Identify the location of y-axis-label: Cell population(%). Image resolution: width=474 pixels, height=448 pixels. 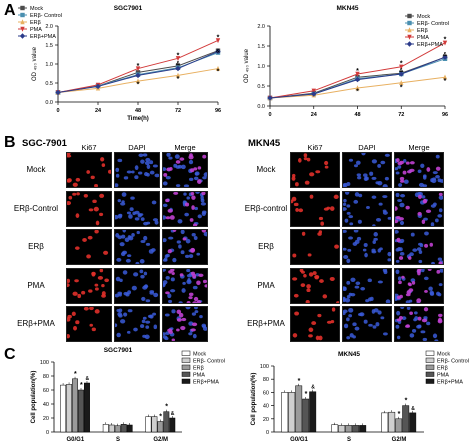
(254, 399).